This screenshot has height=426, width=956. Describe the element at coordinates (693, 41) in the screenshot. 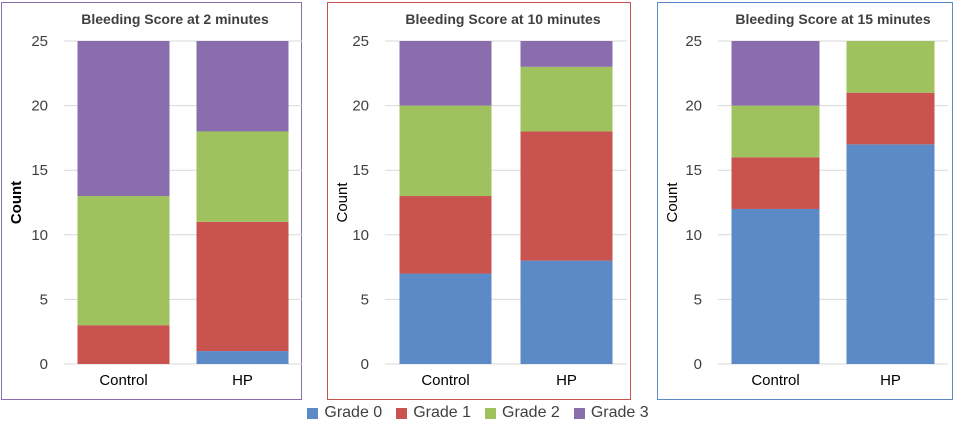

I see `panel-3-ytick-25: 25` at that location.